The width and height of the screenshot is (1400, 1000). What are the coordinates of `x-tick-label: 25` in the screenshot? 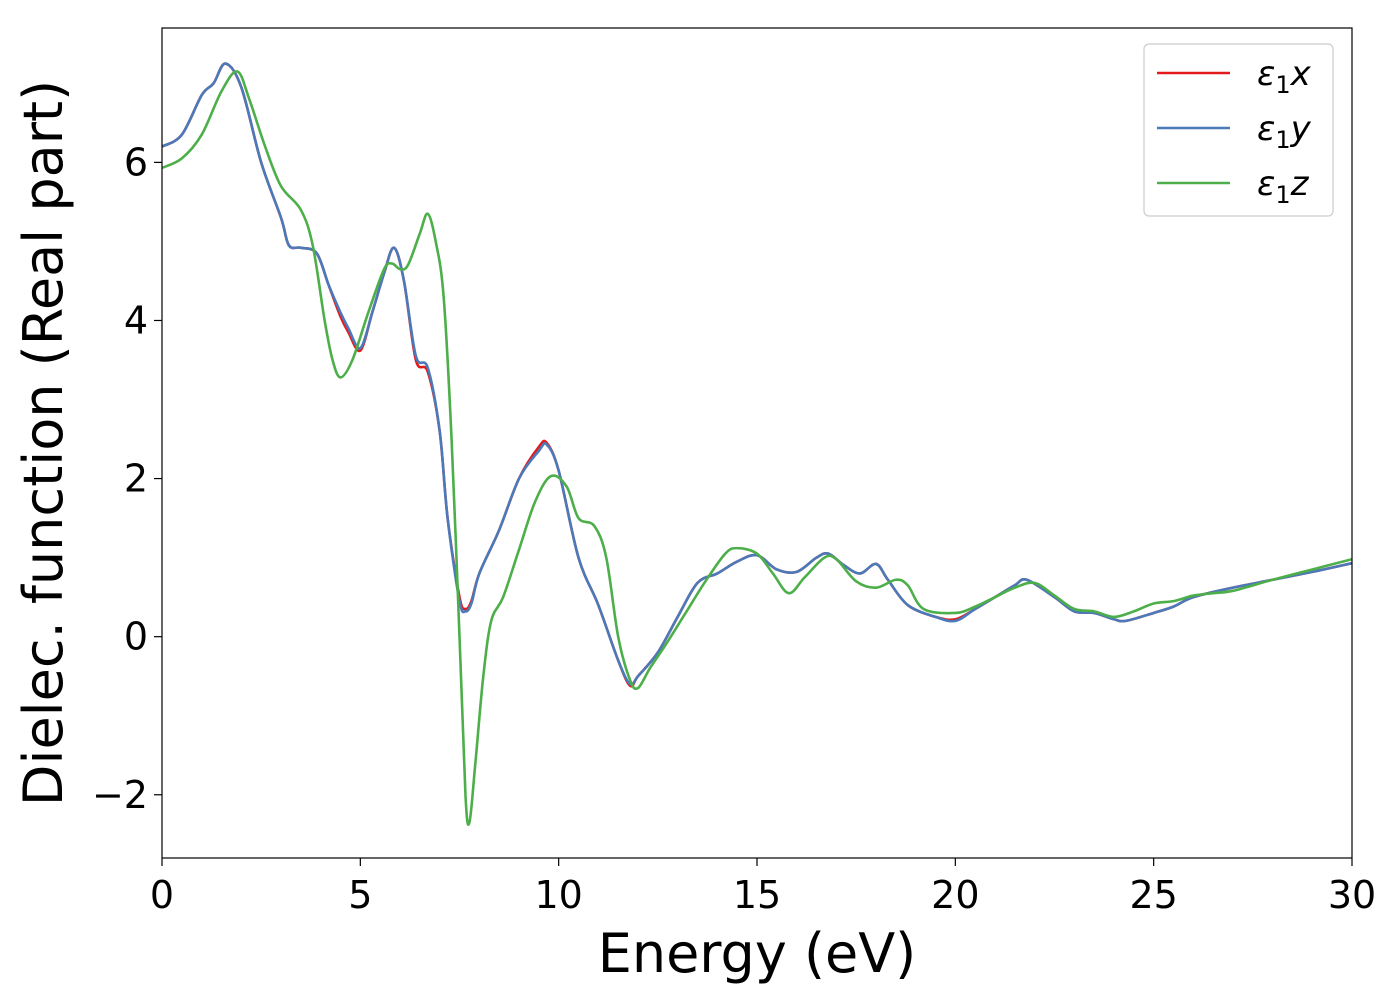 It's located at (1153, 895).